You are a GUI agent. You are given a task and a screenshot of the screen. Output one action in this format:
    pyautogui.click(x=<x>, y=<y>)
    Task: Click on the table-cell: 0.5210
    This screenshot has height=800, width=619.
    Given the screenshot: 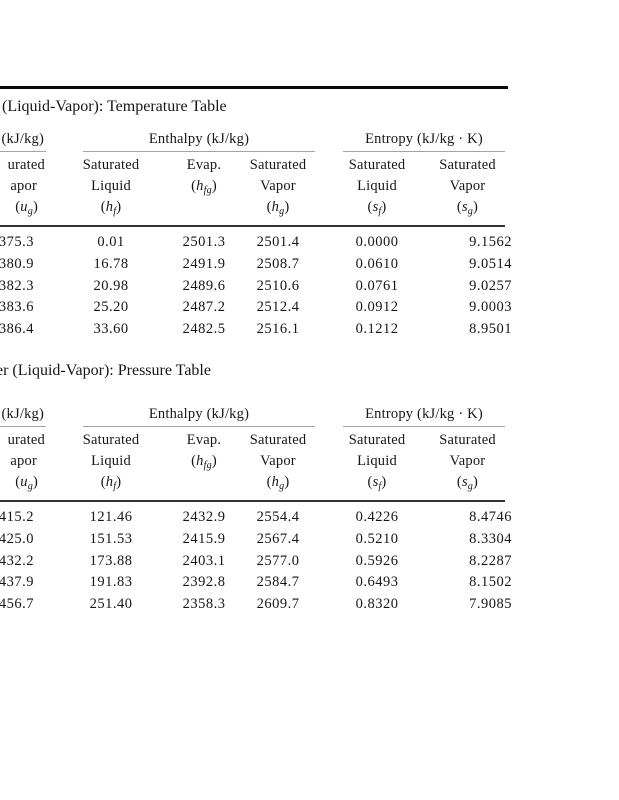 What is the action you would take?
    pyautogui.click(x=377, y=539)
    